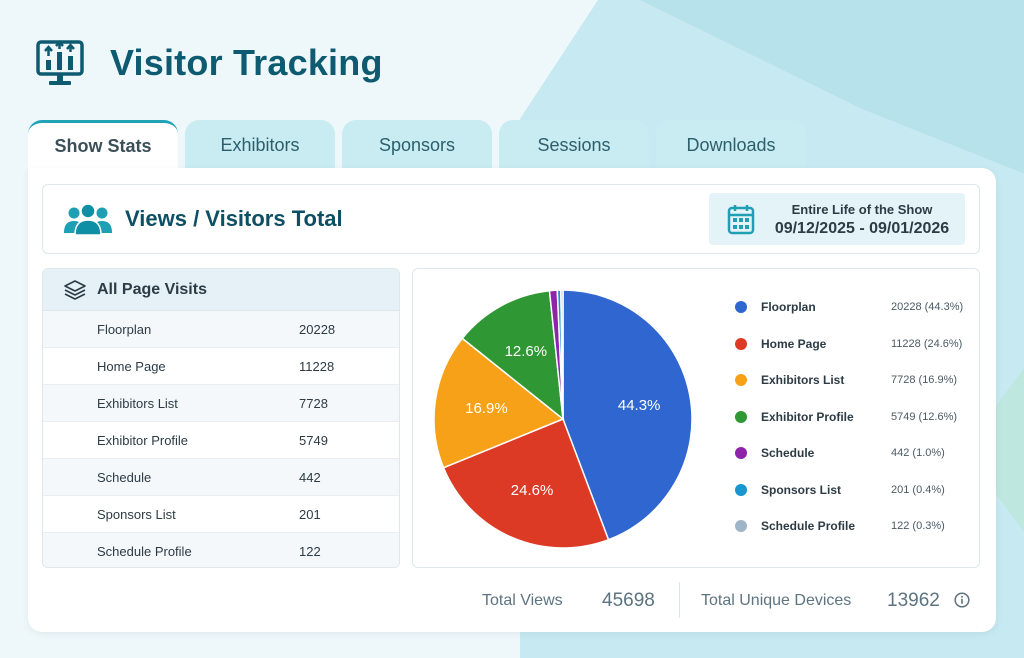 Image resolution: width=1024 pixels, height=658 pixels. What do you see at coordinates (143, 440) in the screenshot?
I see `row-page-name: Exhibitor Profile` at bounding box center [143, 440].